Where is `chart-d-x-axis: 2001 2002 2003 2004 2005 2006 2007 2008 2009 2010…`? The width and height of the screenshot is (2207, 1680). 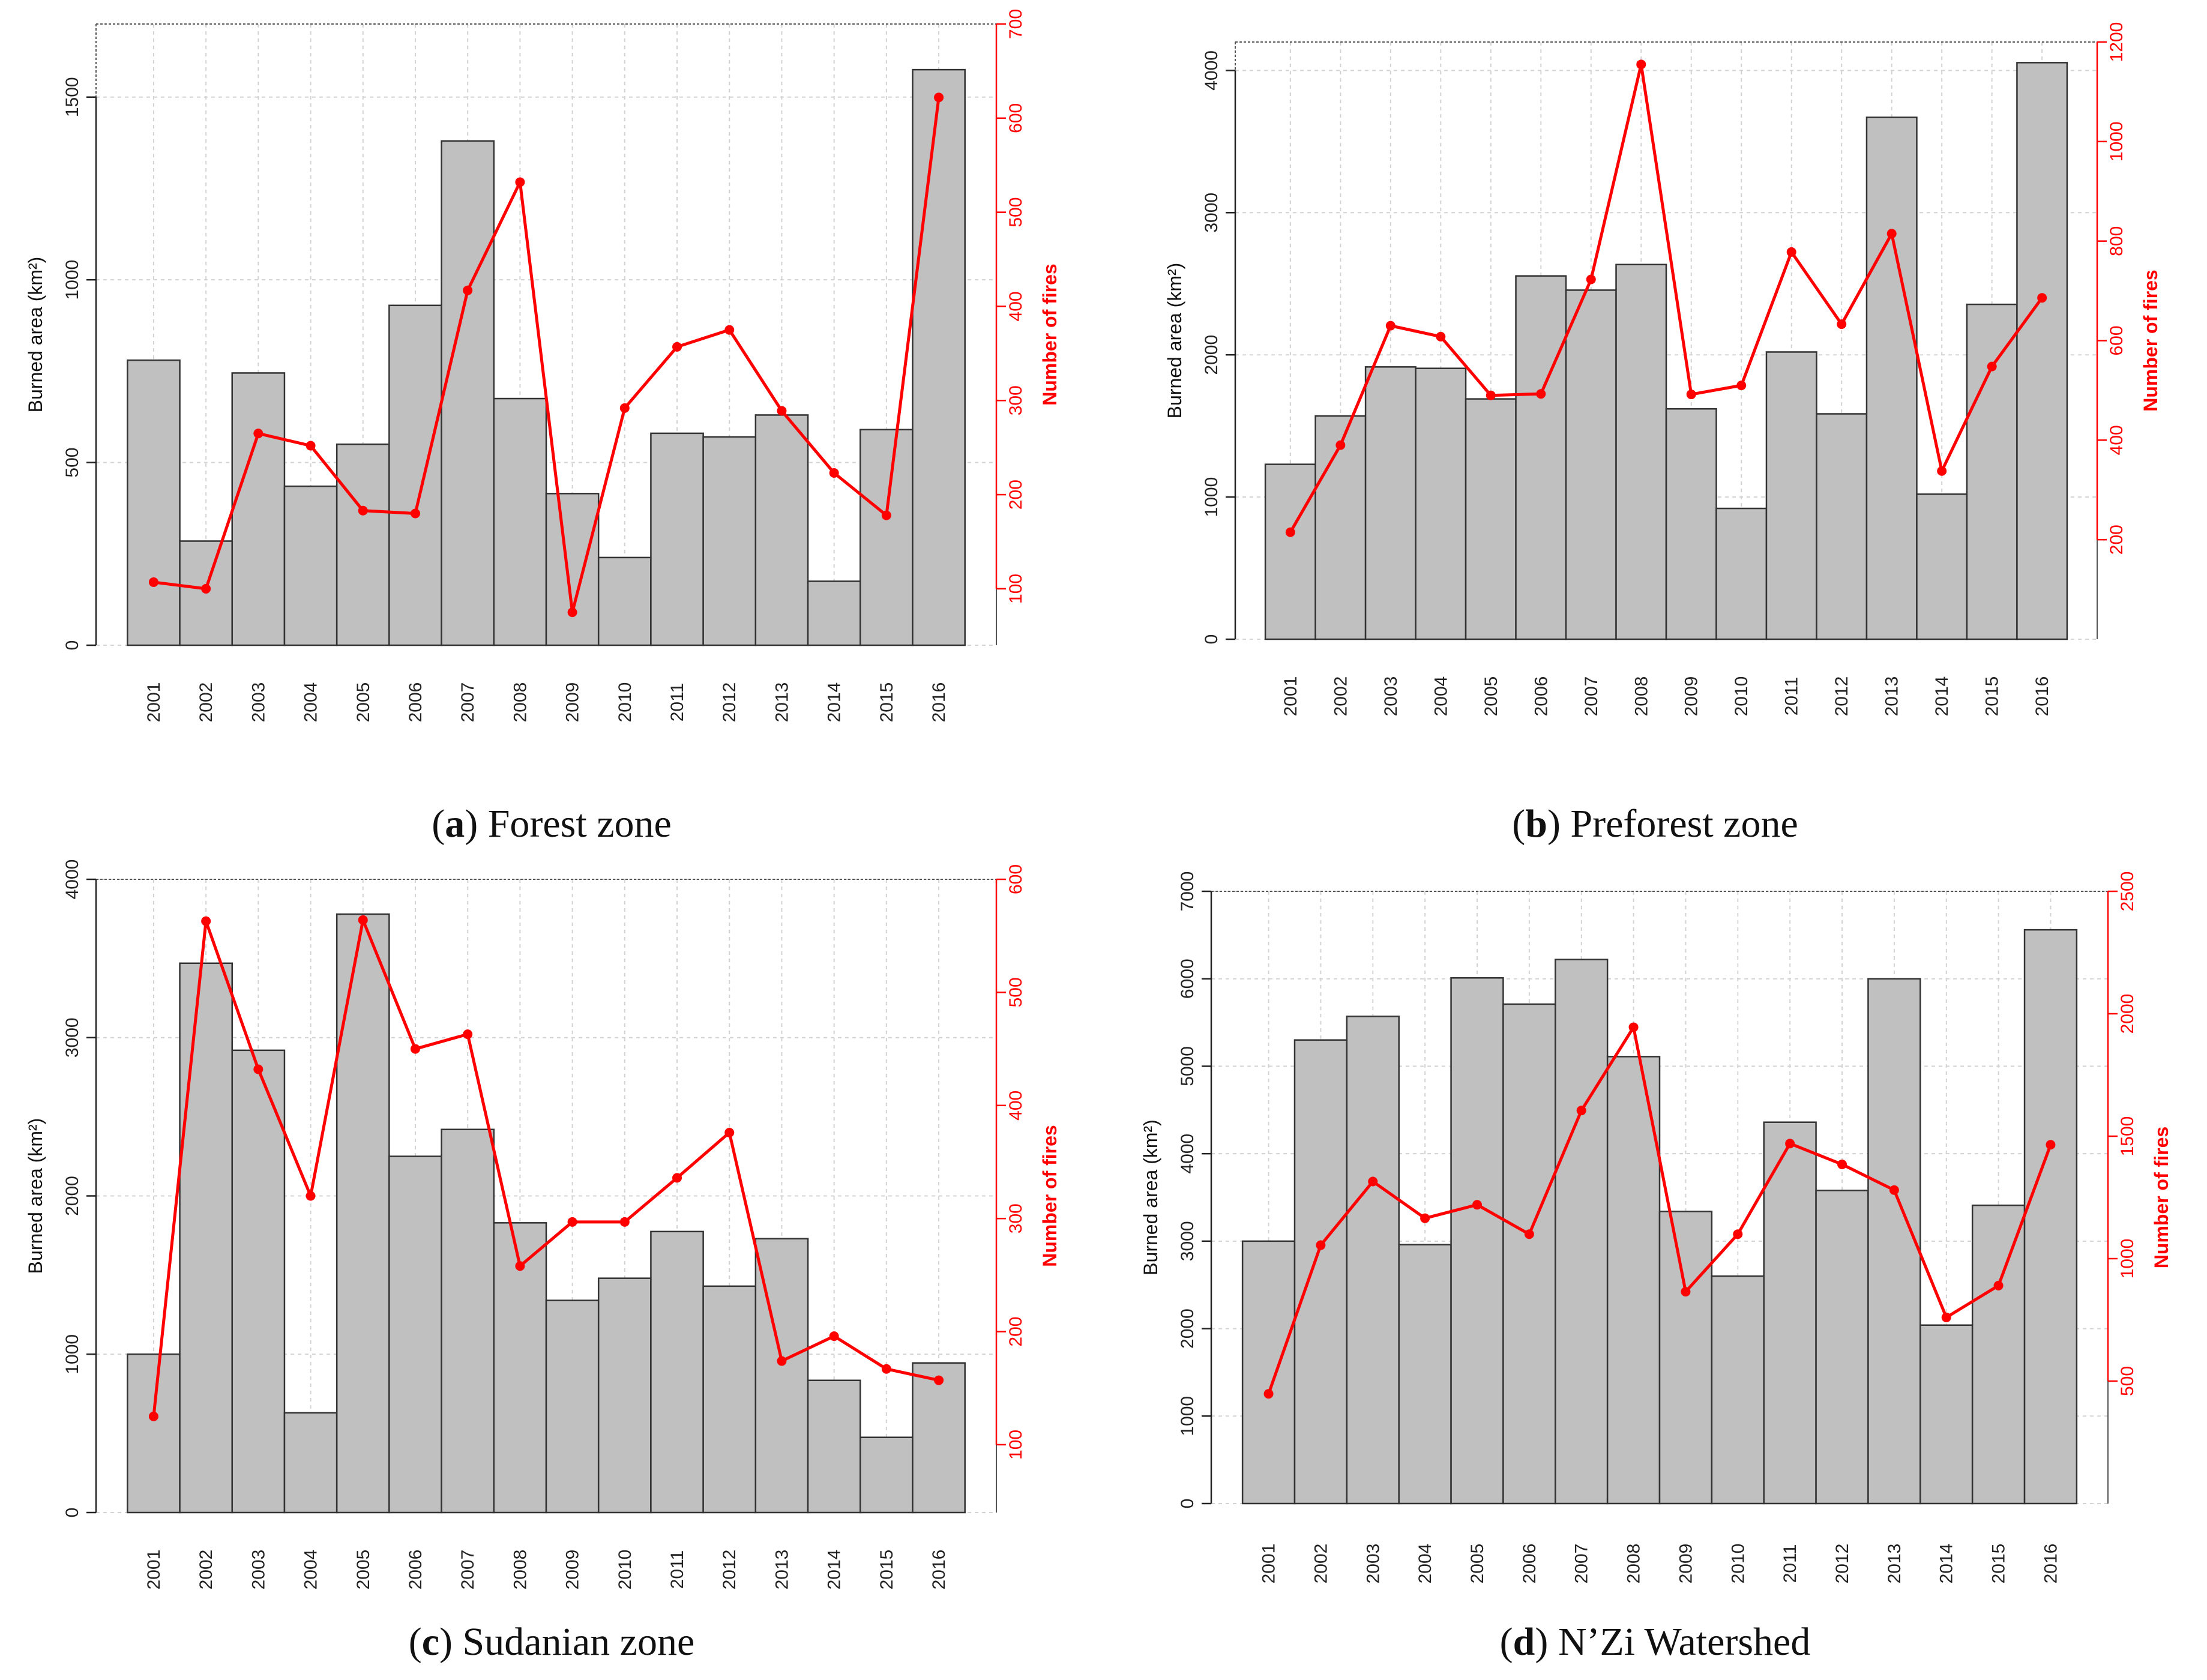 chart-d-x-axis: 2001 2002 2003 2004 2005 2006 2007 2008 2009 2010… is located at coordinates (1660, 1564).